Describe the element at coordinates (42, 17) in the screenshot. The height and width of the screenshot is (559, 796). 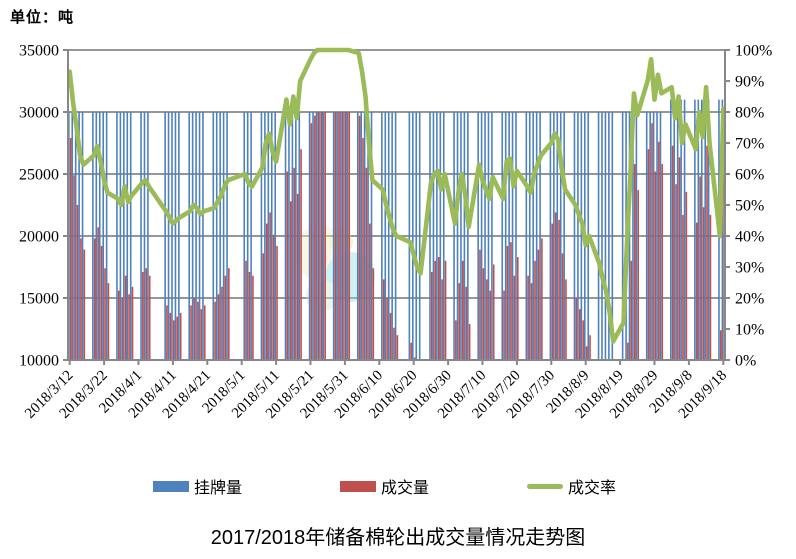
I see `unit-label: 单位：吨` at that location.